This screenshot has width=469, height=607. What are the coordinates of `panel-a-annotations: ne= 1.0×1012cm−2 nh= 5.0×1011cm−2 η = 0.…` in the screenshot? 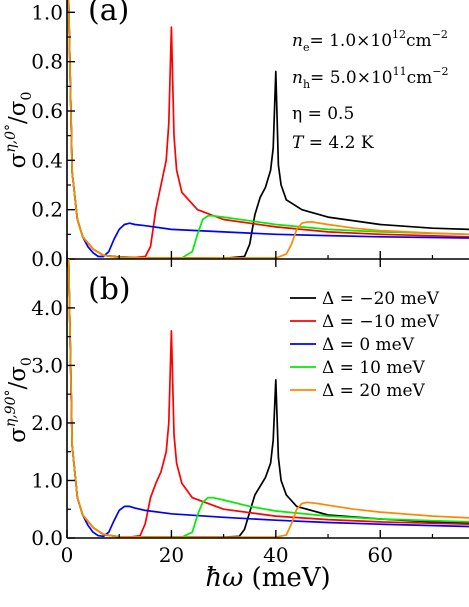 It's located at (370, 90).